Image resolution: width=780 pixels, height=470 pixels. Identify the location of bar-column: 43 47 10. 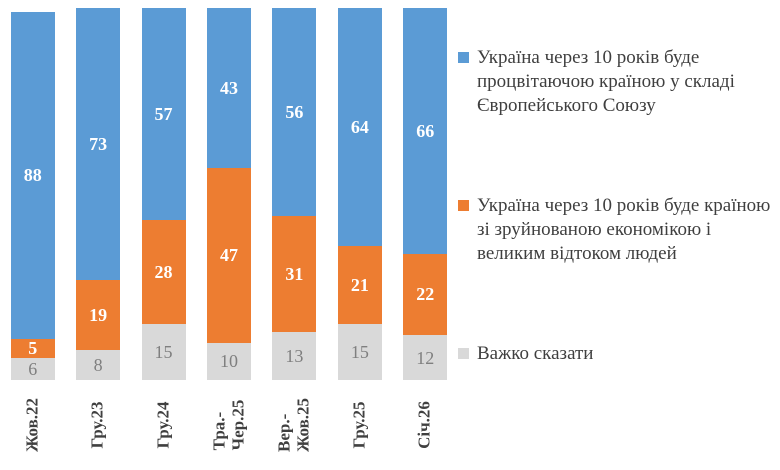
(228, 190).